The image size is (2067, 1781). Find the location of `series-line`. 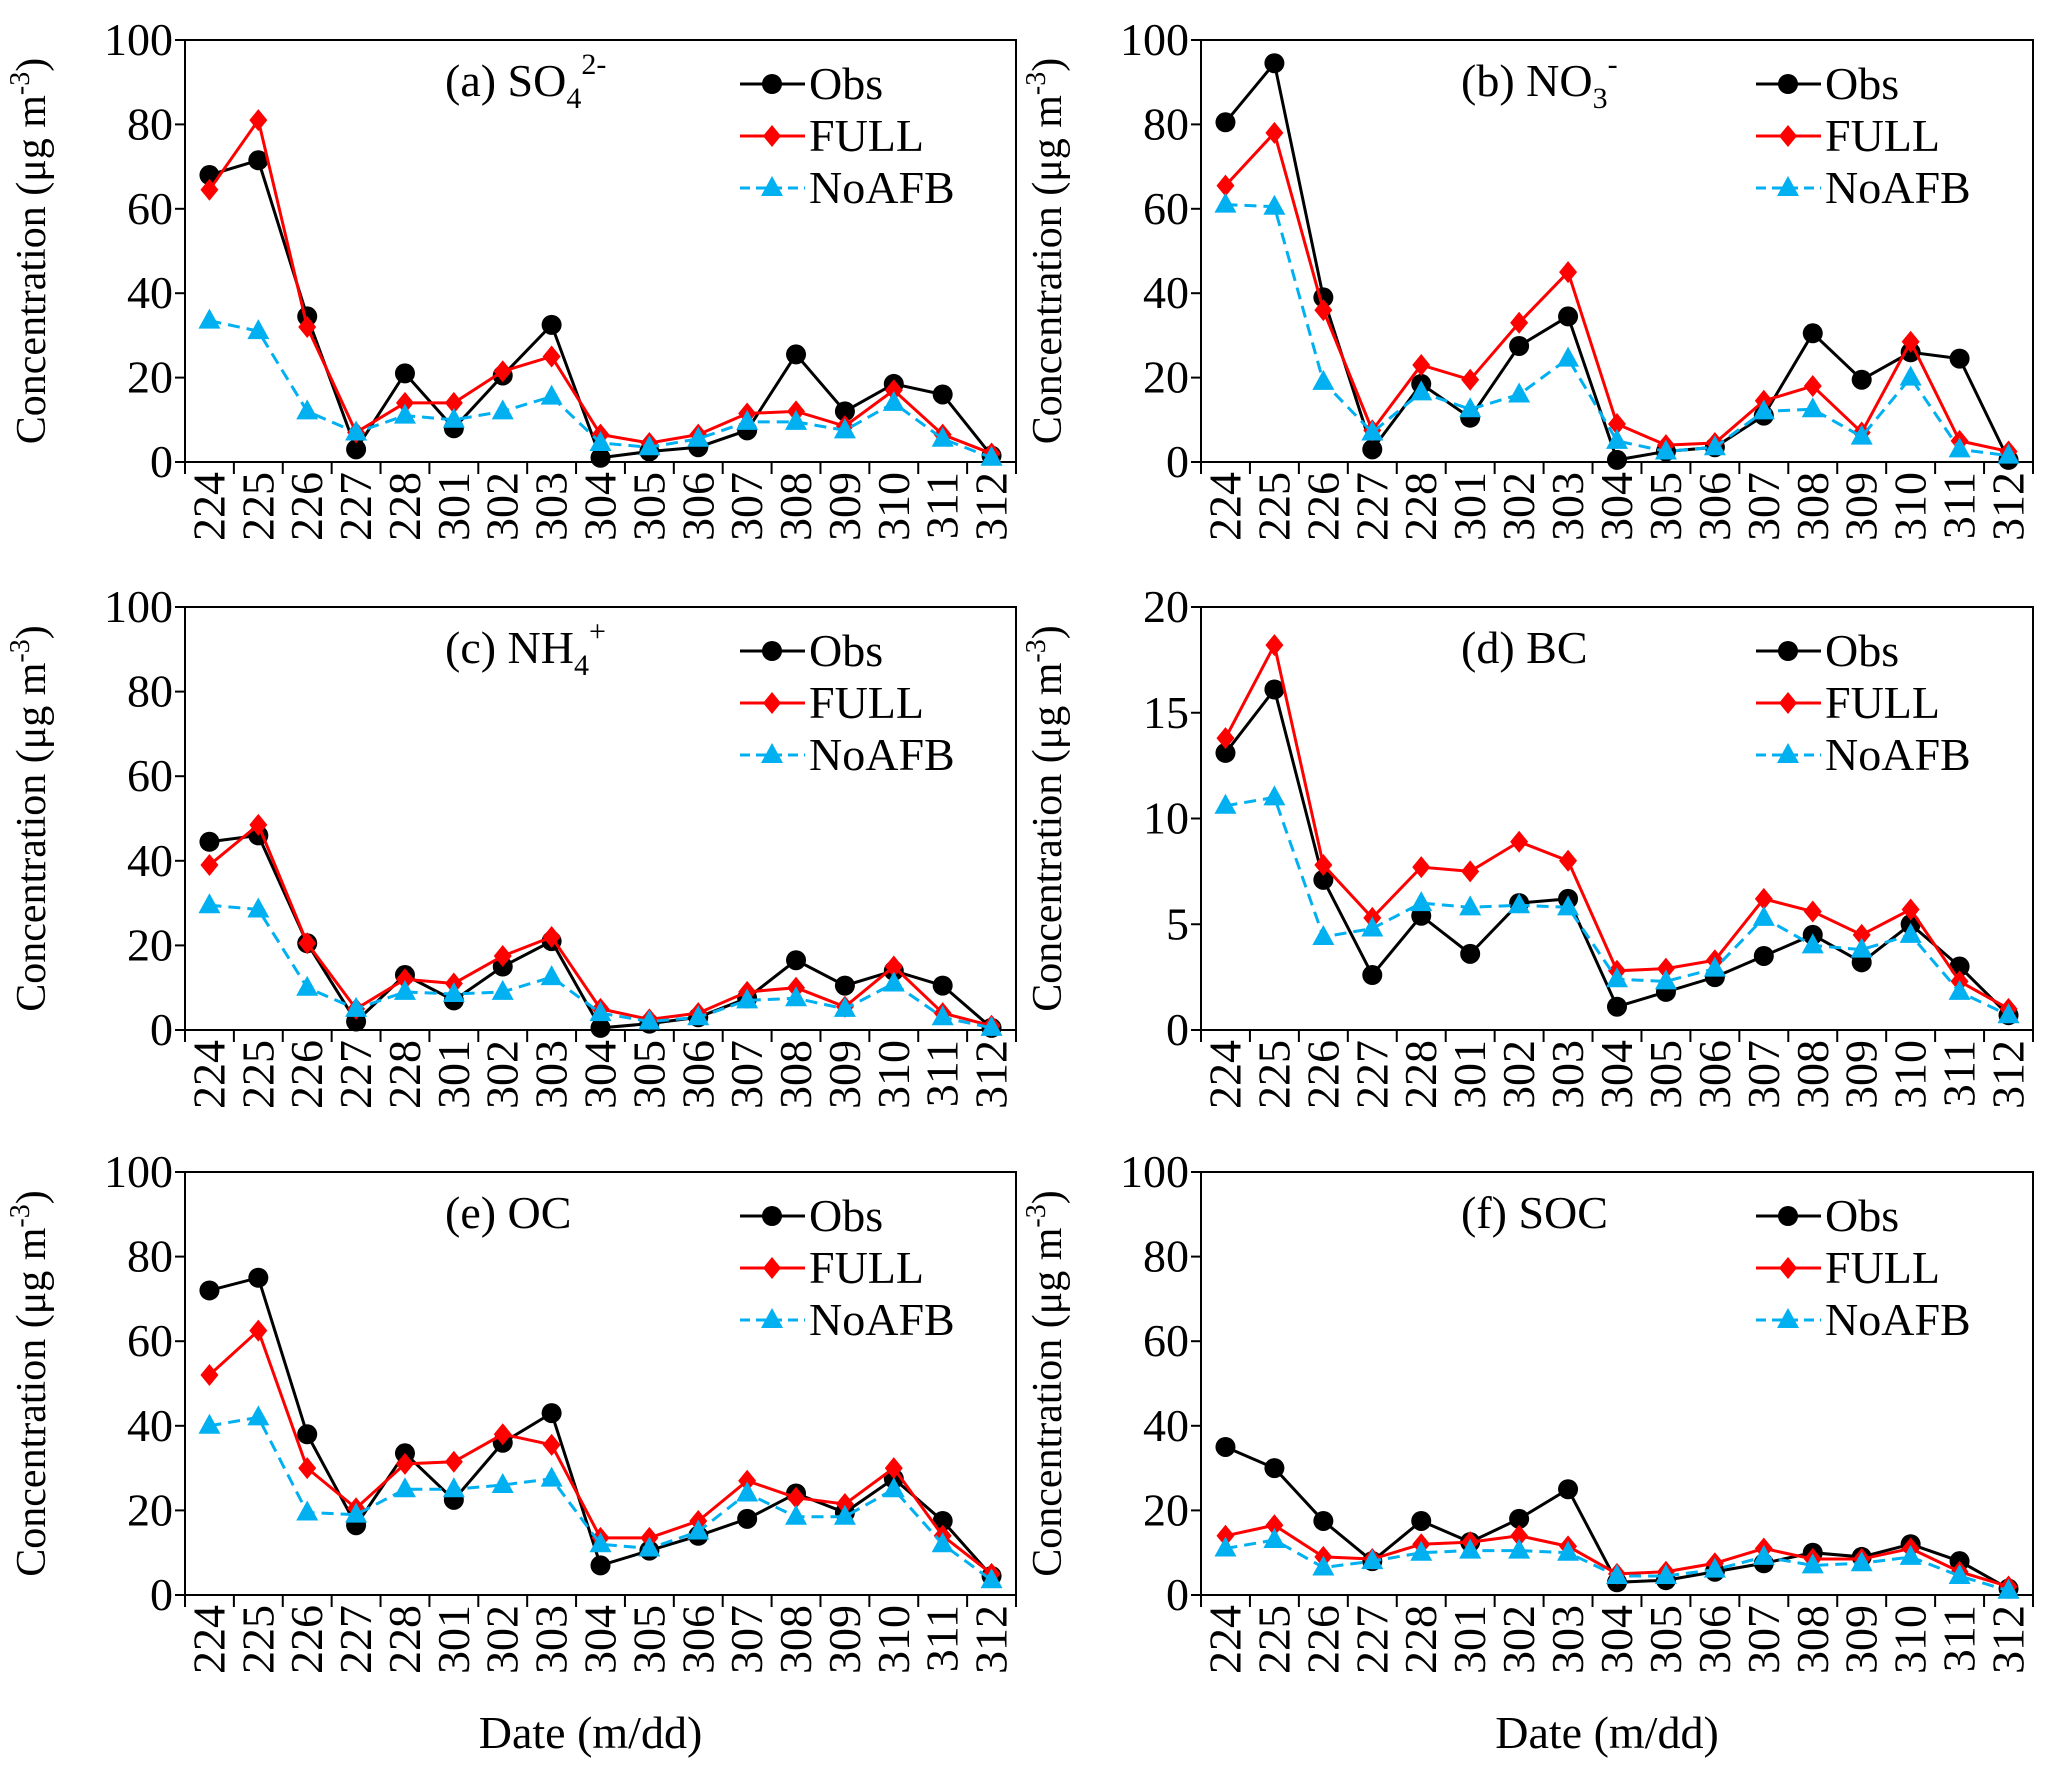

series-line is located at coordinates (600, 966).